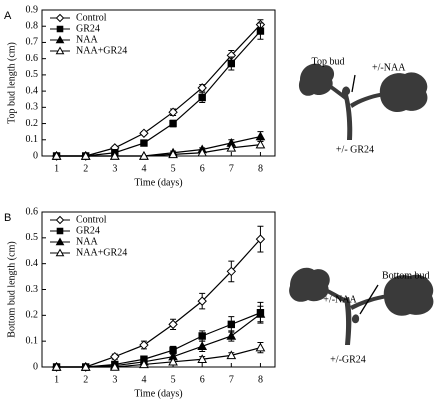 Image resolution: width=448 pixels, height=400 pixels. What do you see at coordinates (32, 26) in the screenshot?
I see `y-tick-label: 0.8` at bounding box center [32, 26].